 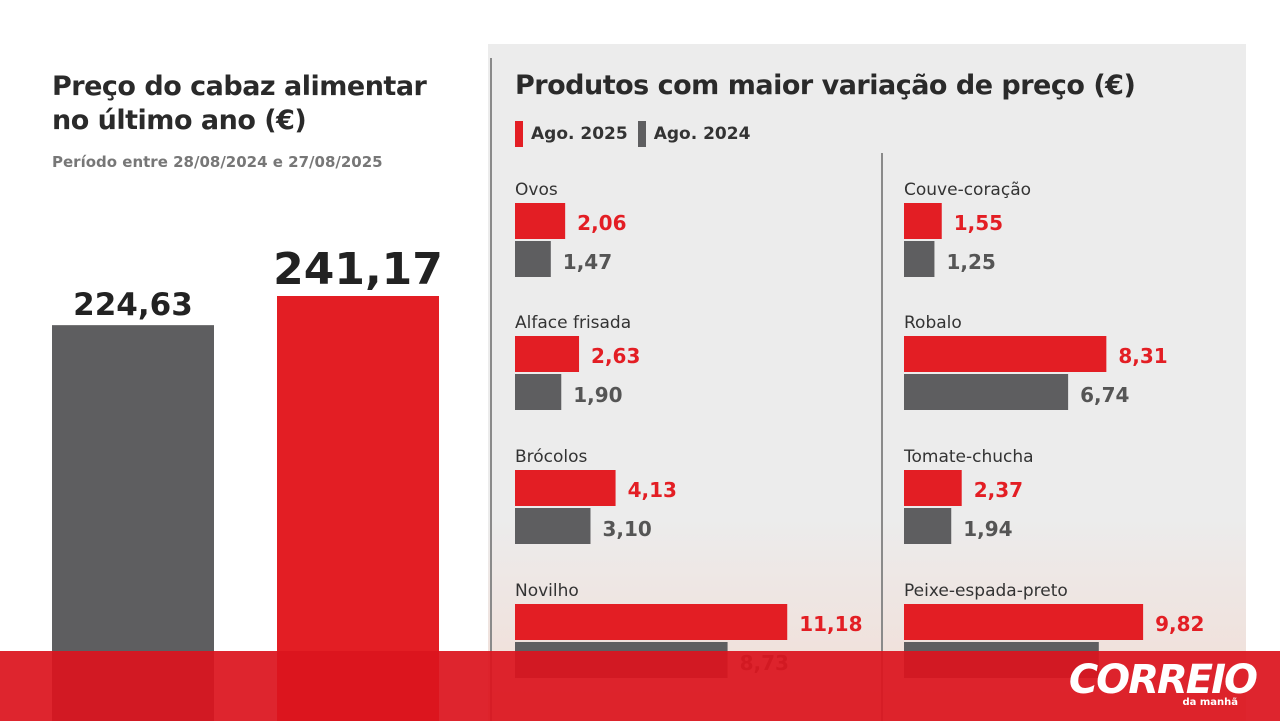 What do you see at coordinates (491, 389) in the screenshot?
I see `panel-divider` at bounding box center [491, 389].